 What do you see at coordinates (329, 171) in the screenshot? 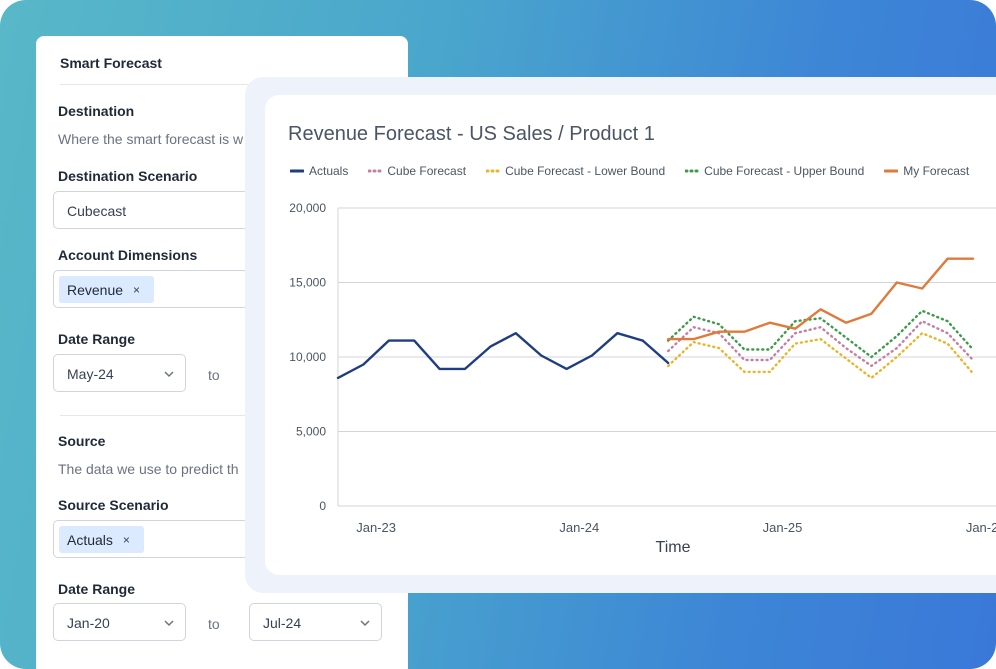
I see `legend-label: Actuals` at bounding box center [329, 171].